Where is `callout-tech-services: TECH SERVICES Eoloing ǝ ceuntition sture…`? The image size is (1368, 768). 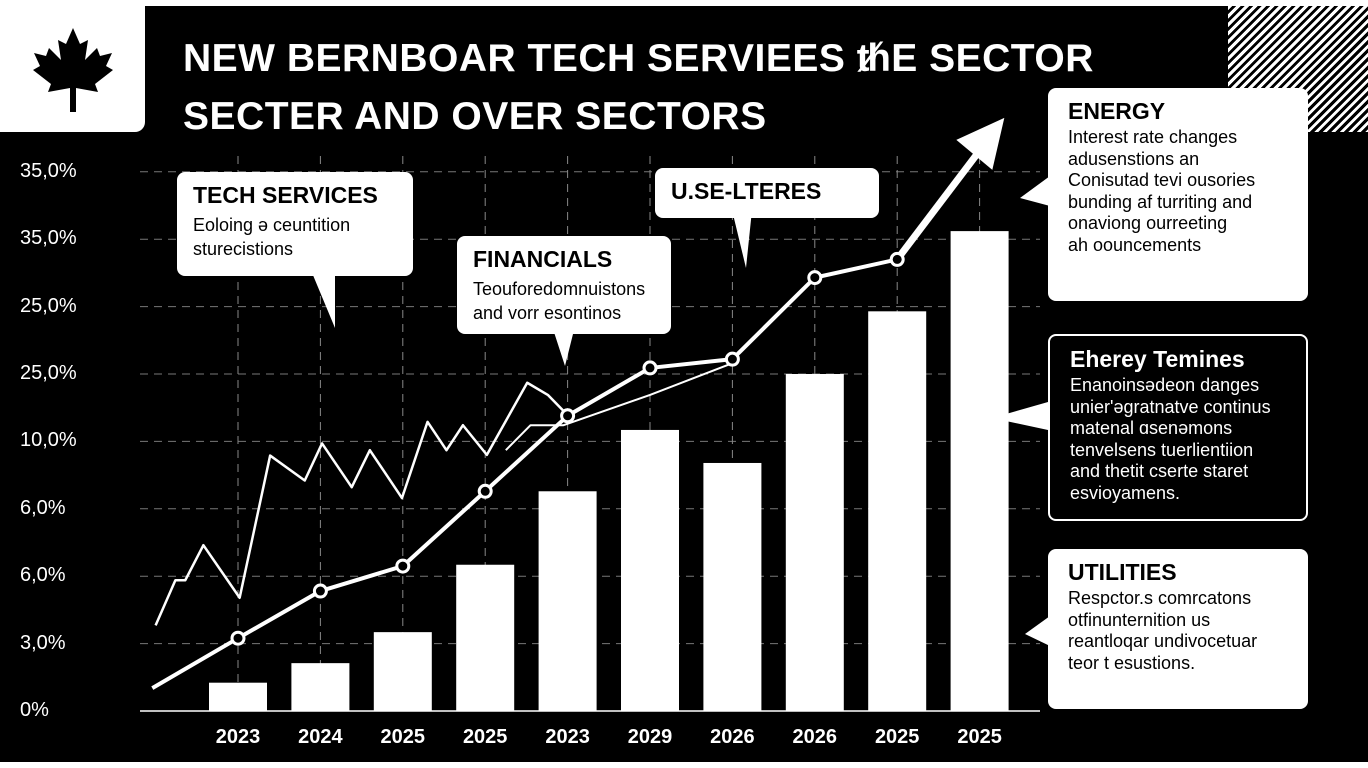 callout-tech-services: TECH SERVICES Eoloing ǝ ceuntition sture… is located at coordinates (295, 224).